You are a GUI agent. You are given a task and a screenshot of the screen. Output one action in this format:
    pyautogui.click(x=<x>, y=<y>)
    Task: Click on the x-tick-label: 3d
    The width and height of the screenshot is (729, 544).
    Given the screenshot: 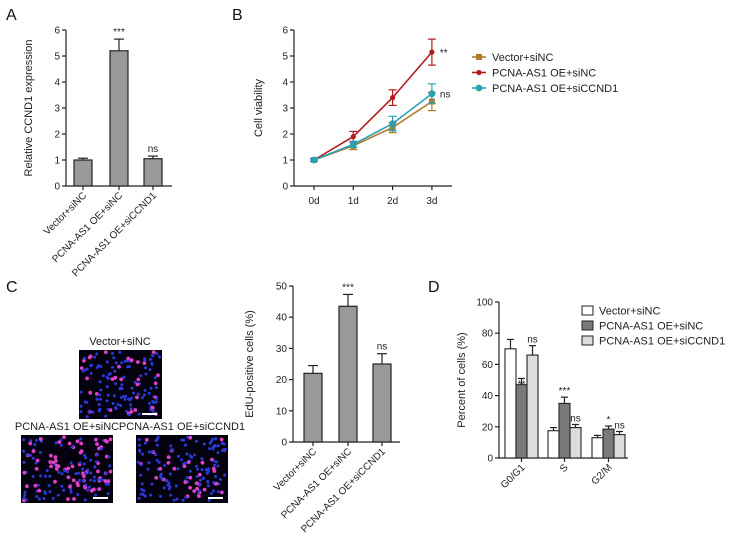 What is the action you would take?
    pyautogui.click(x=431, y=201)
    